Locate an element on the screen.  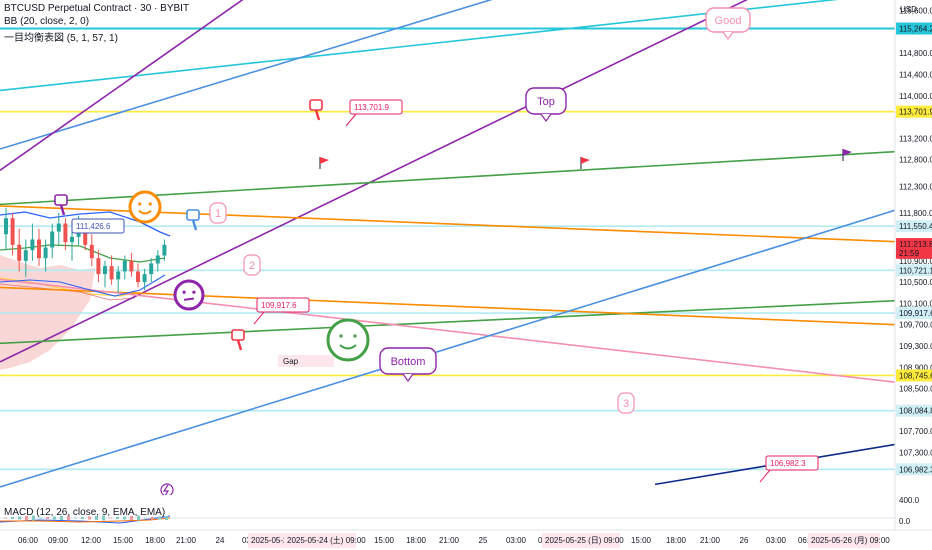
price-tick-label-16: 107,300.0 is located at coordinates (915, 452).